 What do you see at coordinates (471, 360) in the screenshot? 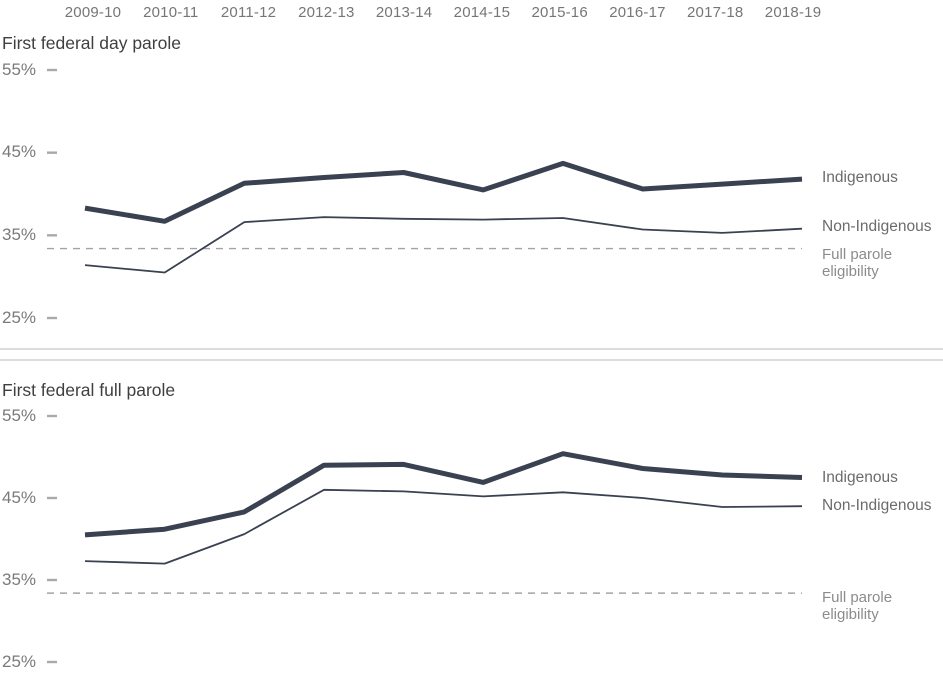
I see `panel-divider-bottom-rule` at bounding box center [471, 360].